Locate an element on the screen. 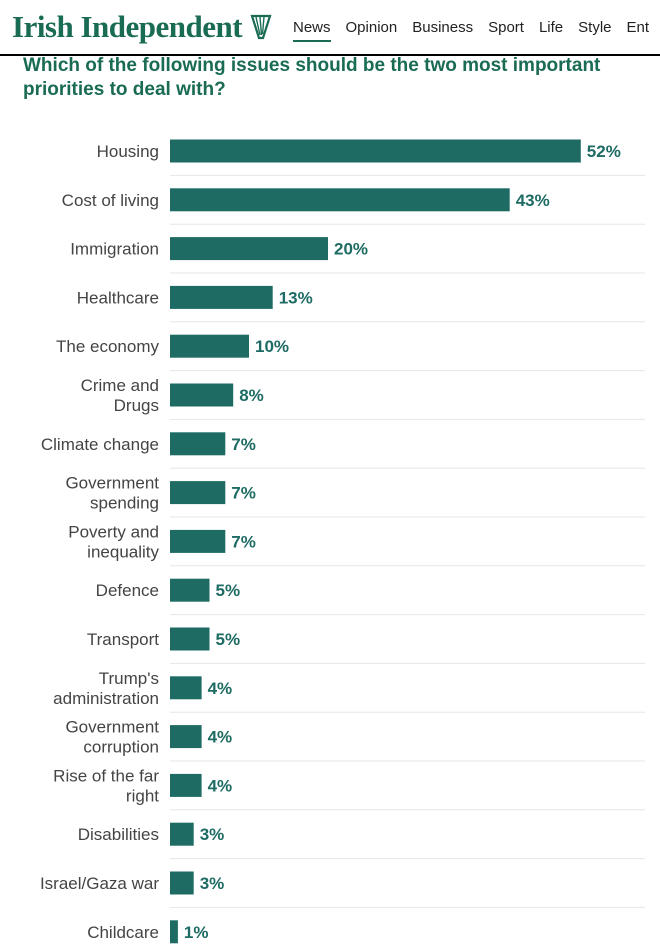 This screenshot has width=660, height=945. category-label: Housing is located at coordinates (128, 151).